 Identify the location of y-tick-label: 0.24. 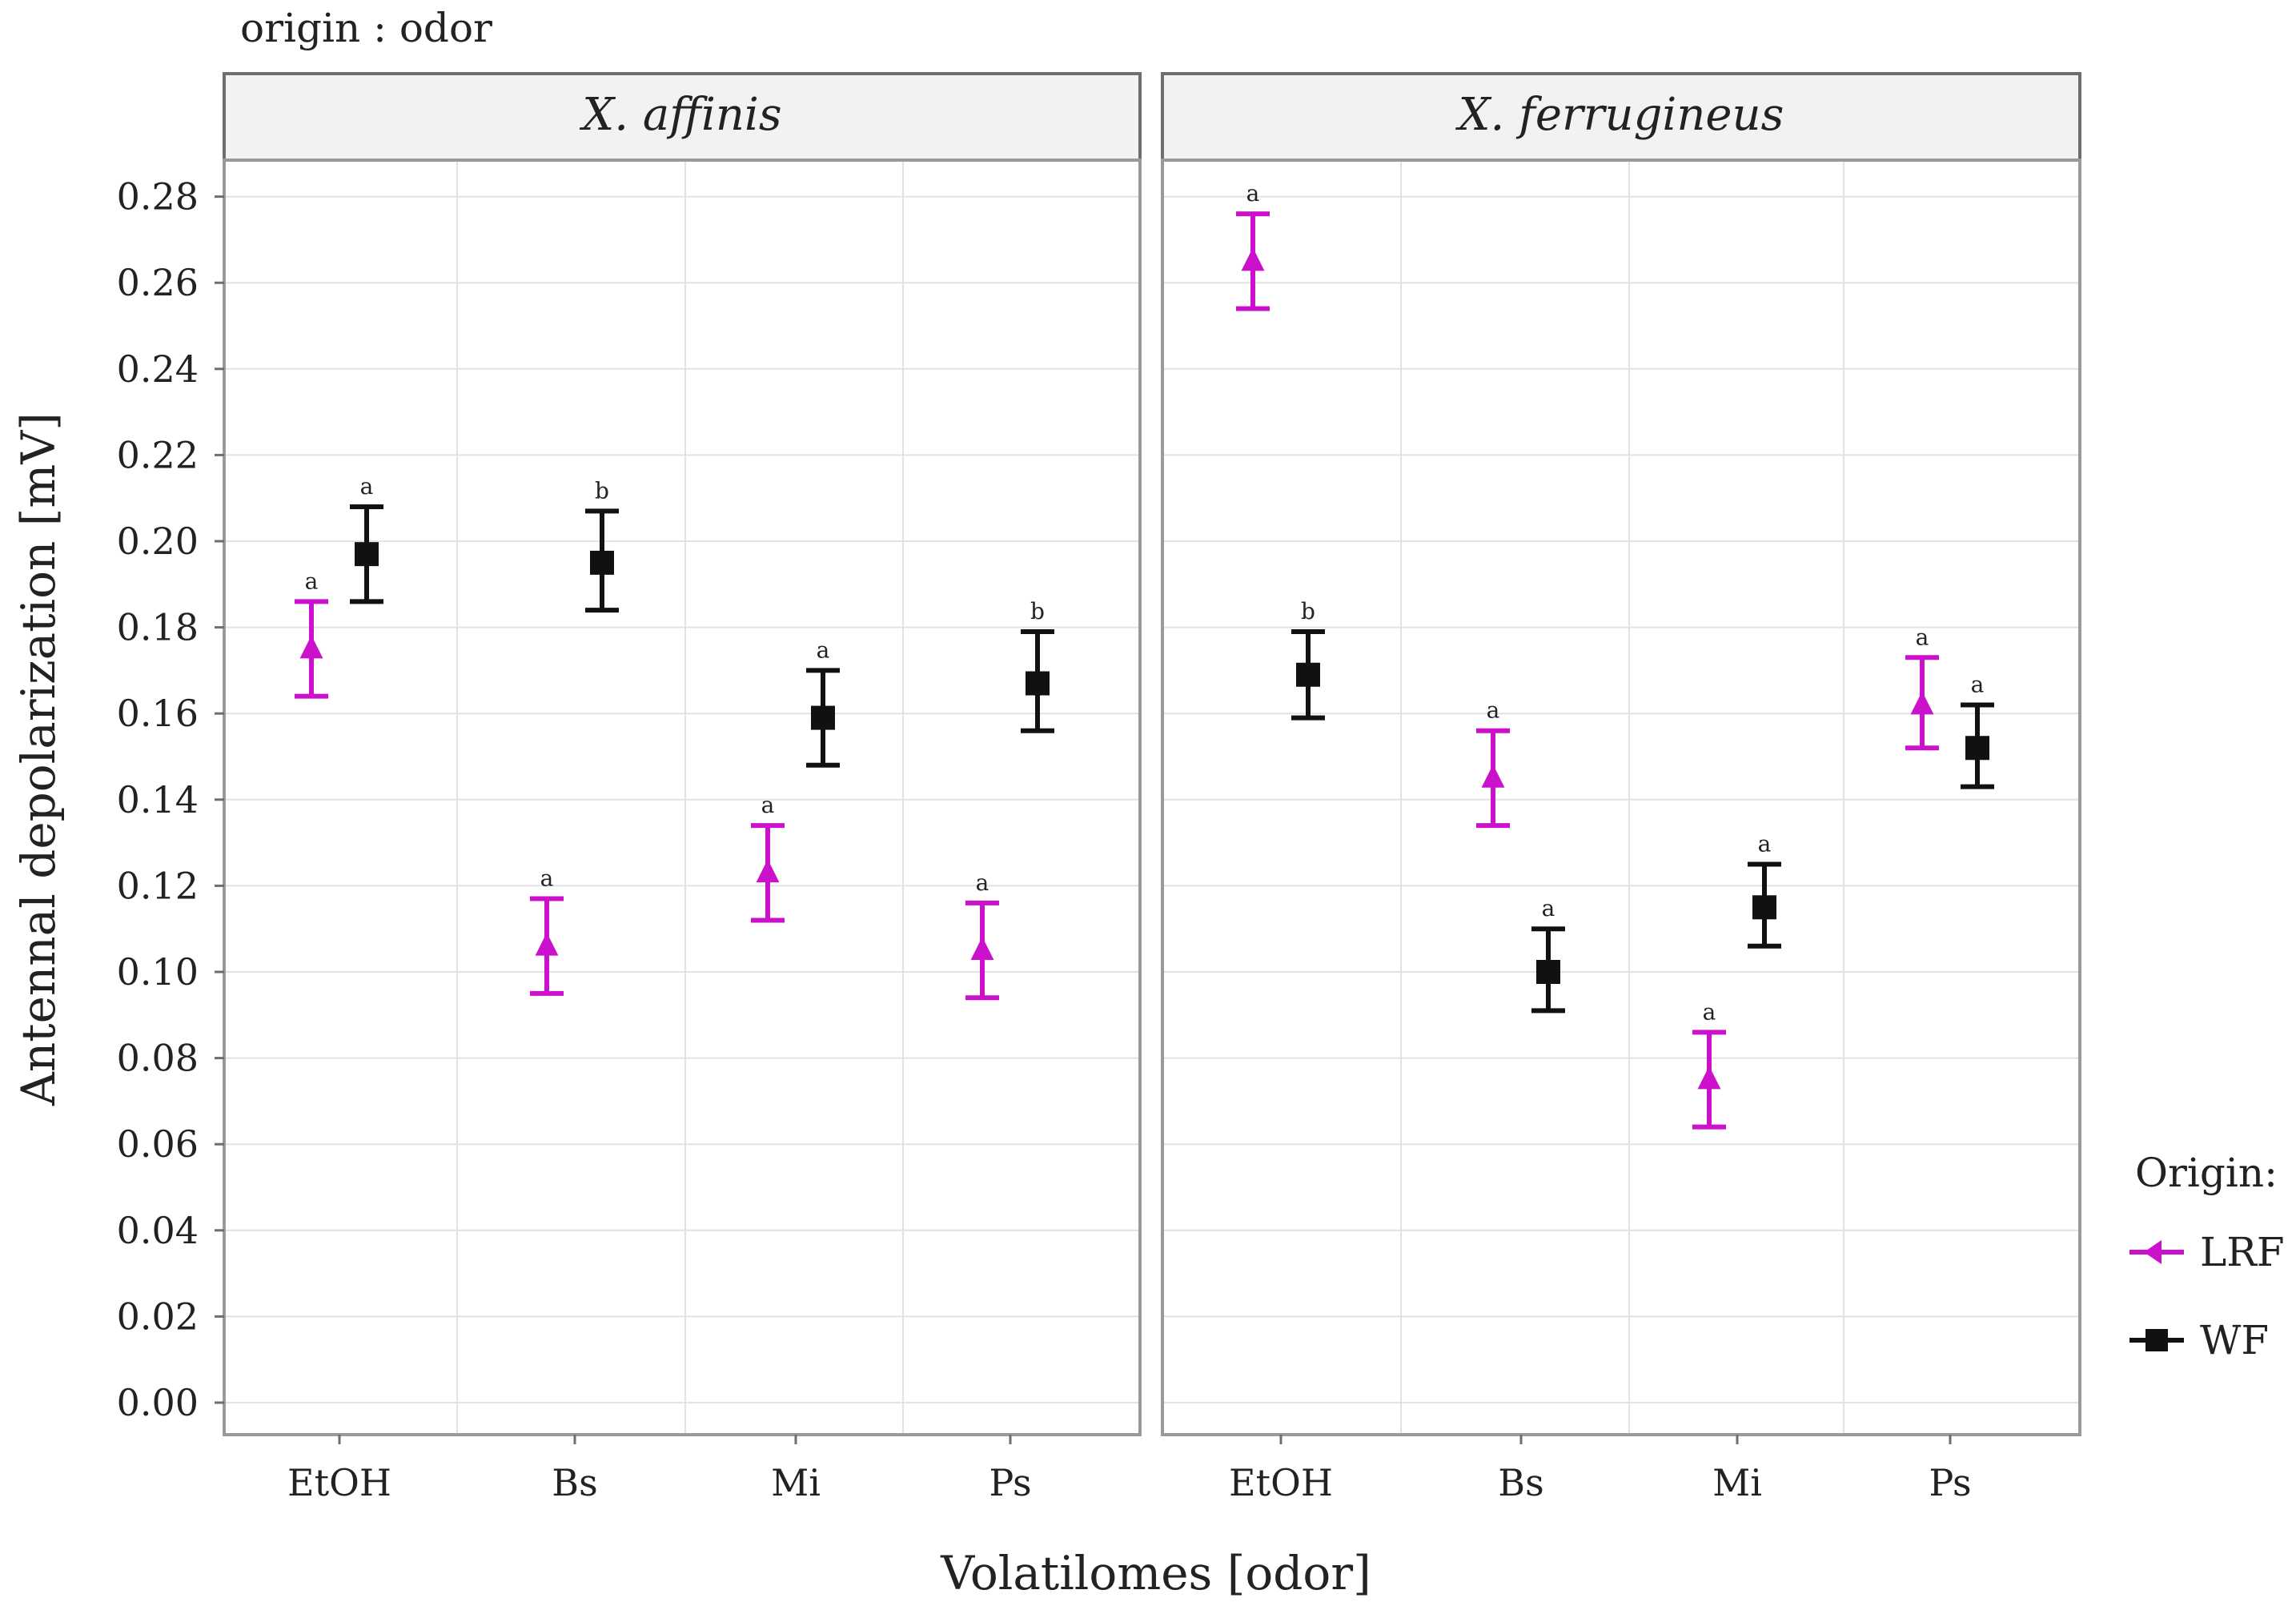
(158, 369).